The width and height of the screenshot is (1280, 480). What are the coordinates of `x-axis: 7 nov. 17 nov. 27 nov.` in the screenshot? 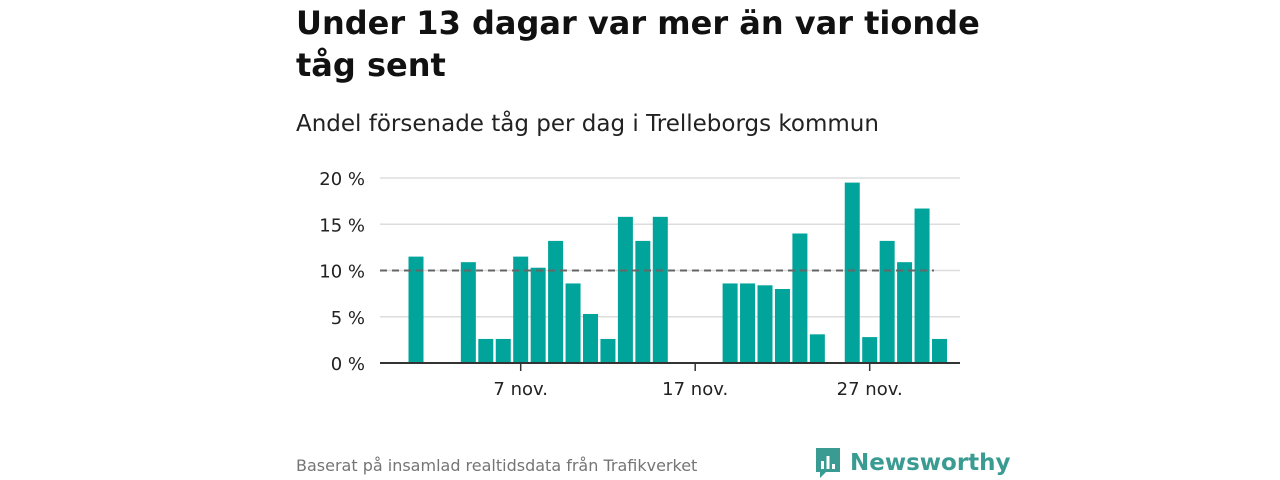 It's located at (670, 381).